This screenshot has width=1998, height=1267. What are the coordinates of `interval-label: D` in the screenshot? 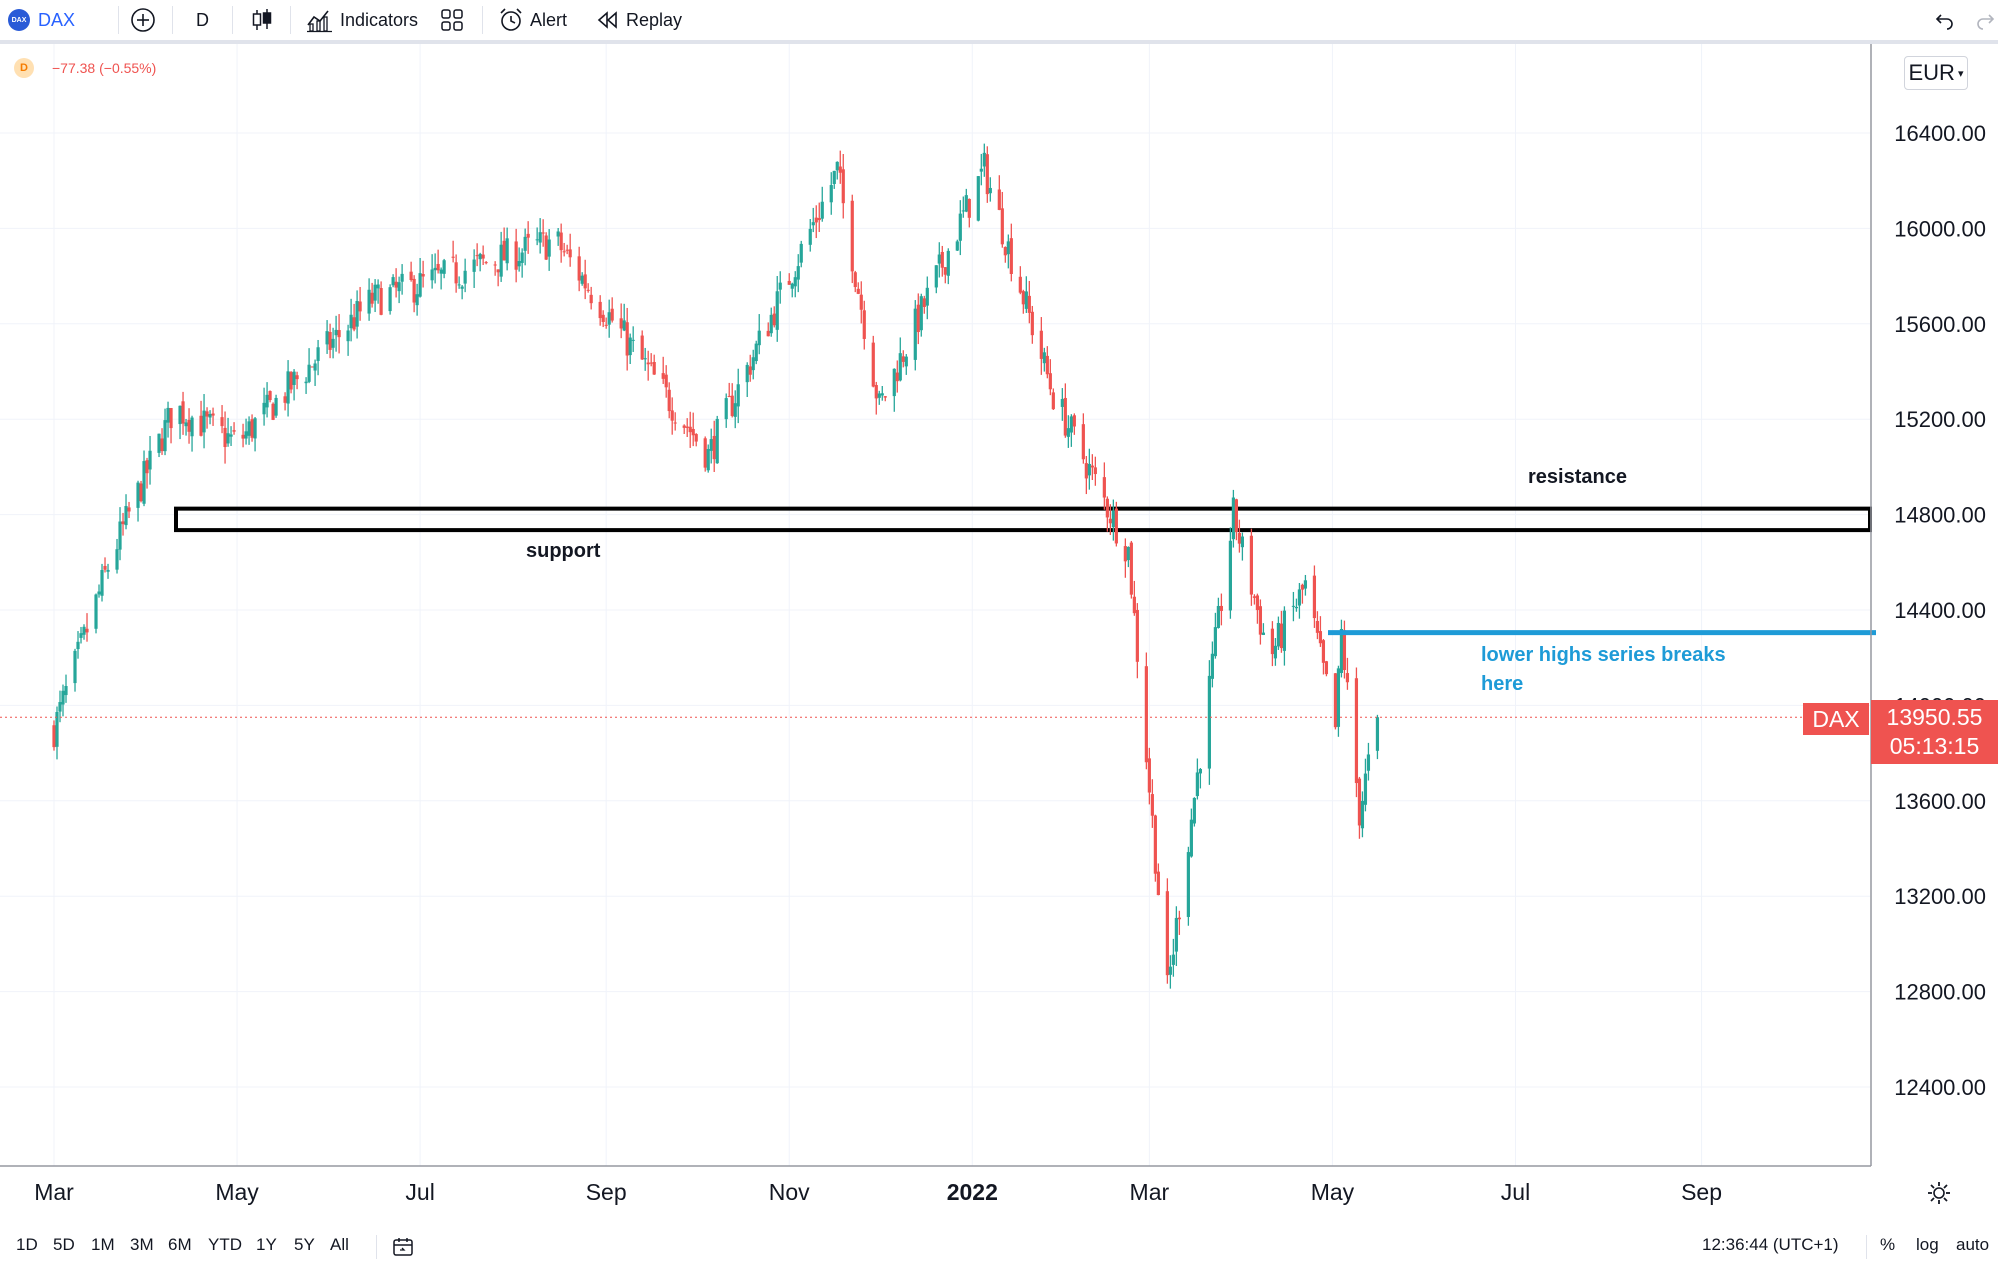 It's located at (202, 19).